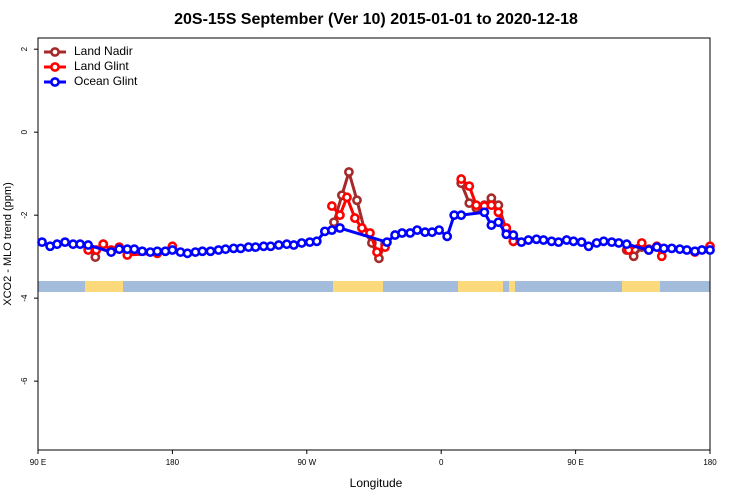 The image size is (750, 500). Describe the element at coordinates (24, 381) in the screenshot. I see `y-tick-label: -6` at that location.